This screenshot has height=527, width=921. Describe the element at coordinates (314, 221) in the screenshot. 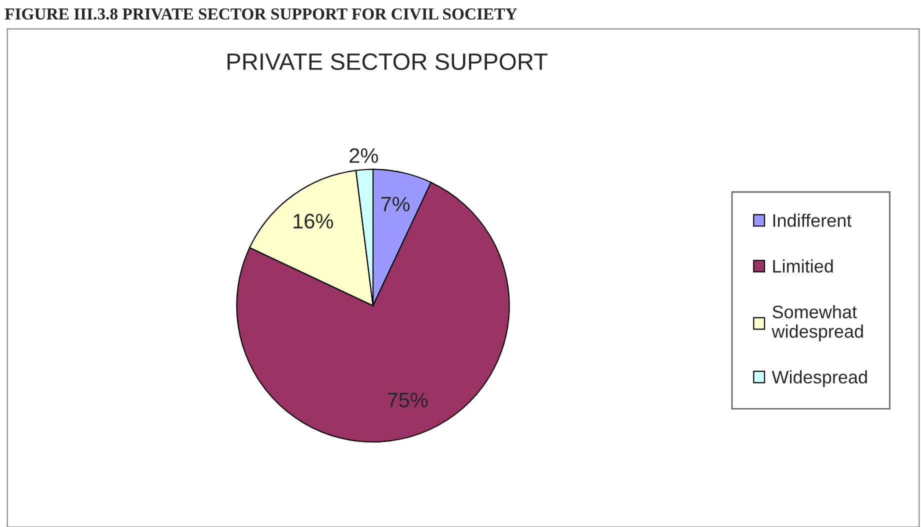

I see `data-label: 16%` at that location.